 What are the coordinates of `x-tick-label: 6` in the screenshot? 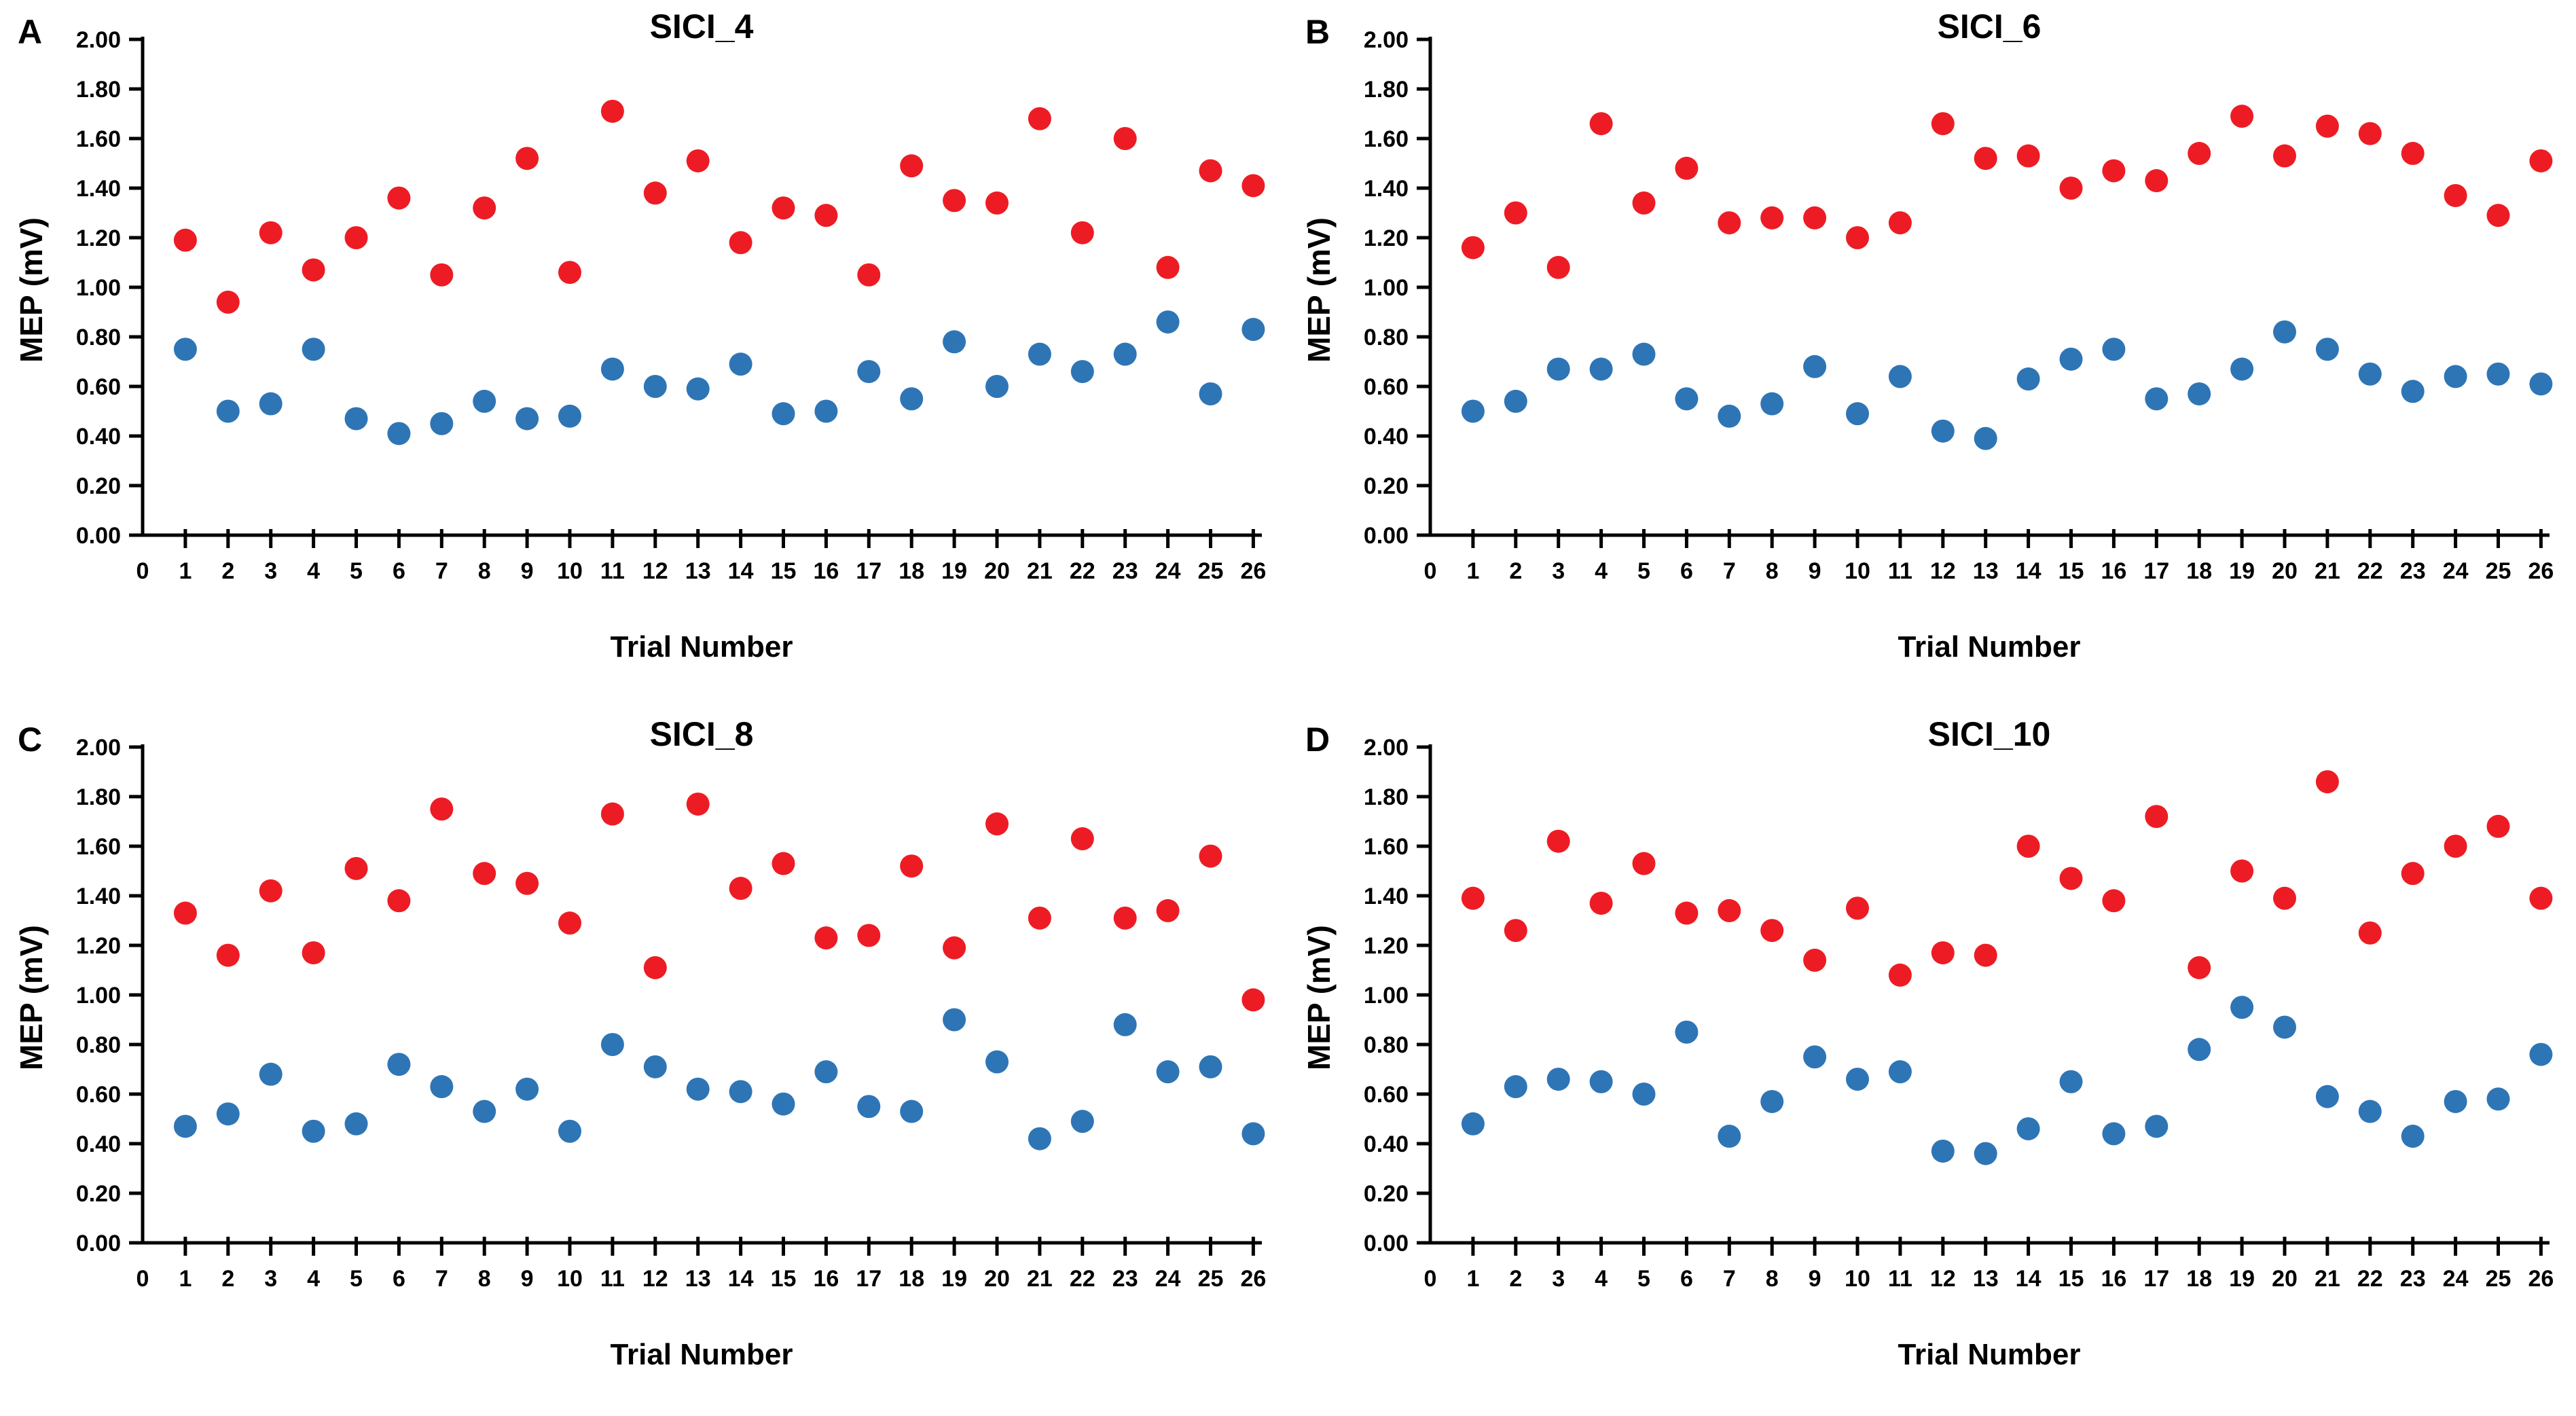 It's located at (1687, 571).